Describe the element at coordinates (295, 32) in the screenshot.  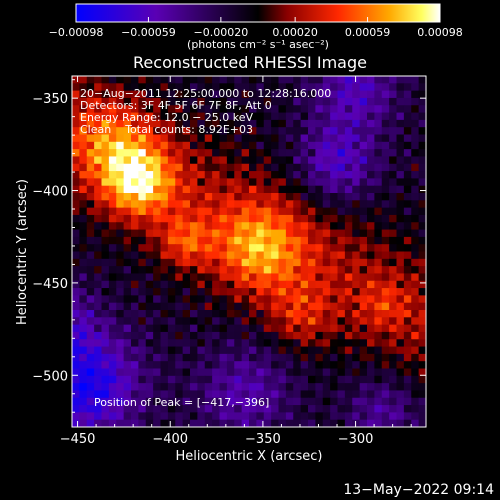
I see `colorbar-tick-label: 0.00020` at that location.